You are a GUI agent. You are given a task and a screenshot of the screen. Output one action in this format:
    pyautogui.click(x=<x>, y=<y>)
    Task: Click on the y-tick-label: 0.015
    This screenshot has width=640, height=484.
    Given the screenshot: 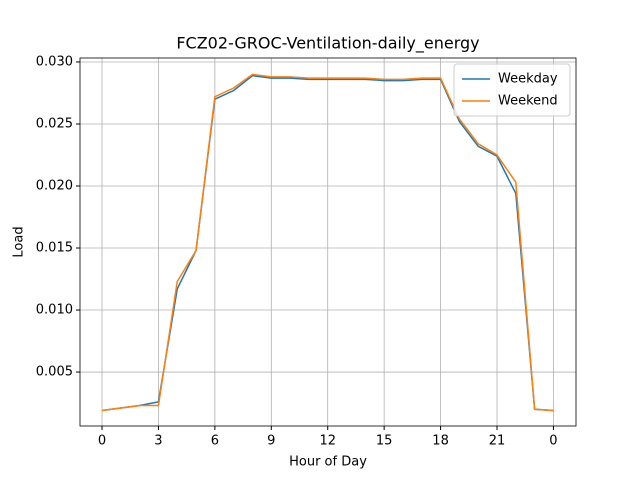 What is the action you would take?
    pyautogui.click(x=54, y=248)
    